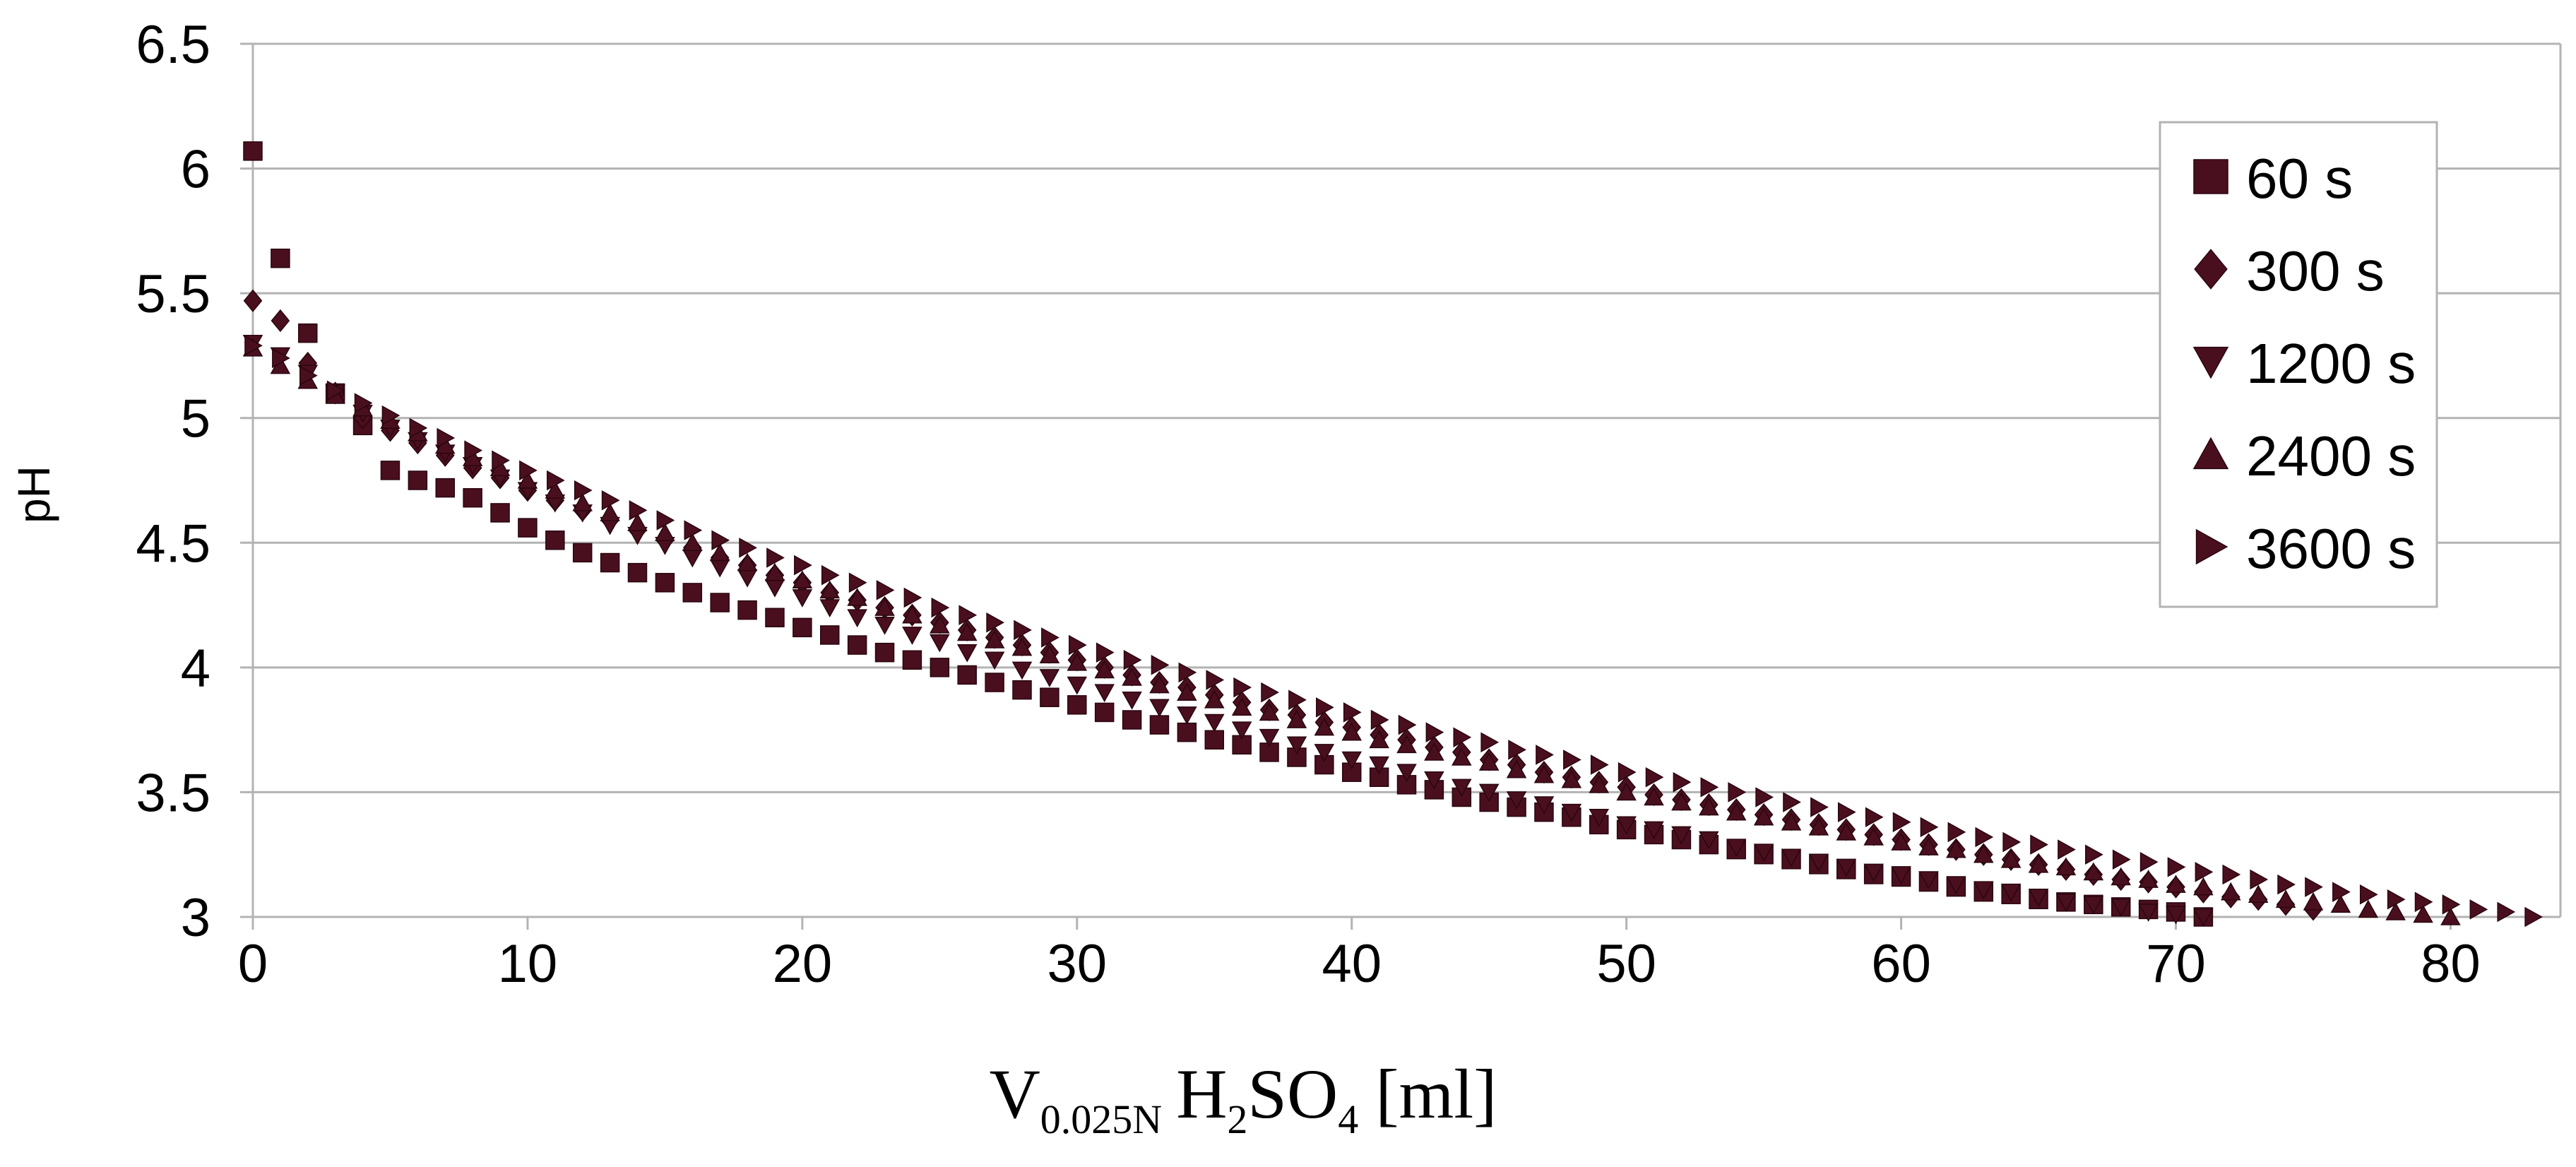 This screenshot has width=2576, height=1167. Describe the element at coordinates (1348, 1119) in the screenshot. I see `x-axis-label-reagent-sub-4: 4` at that location.